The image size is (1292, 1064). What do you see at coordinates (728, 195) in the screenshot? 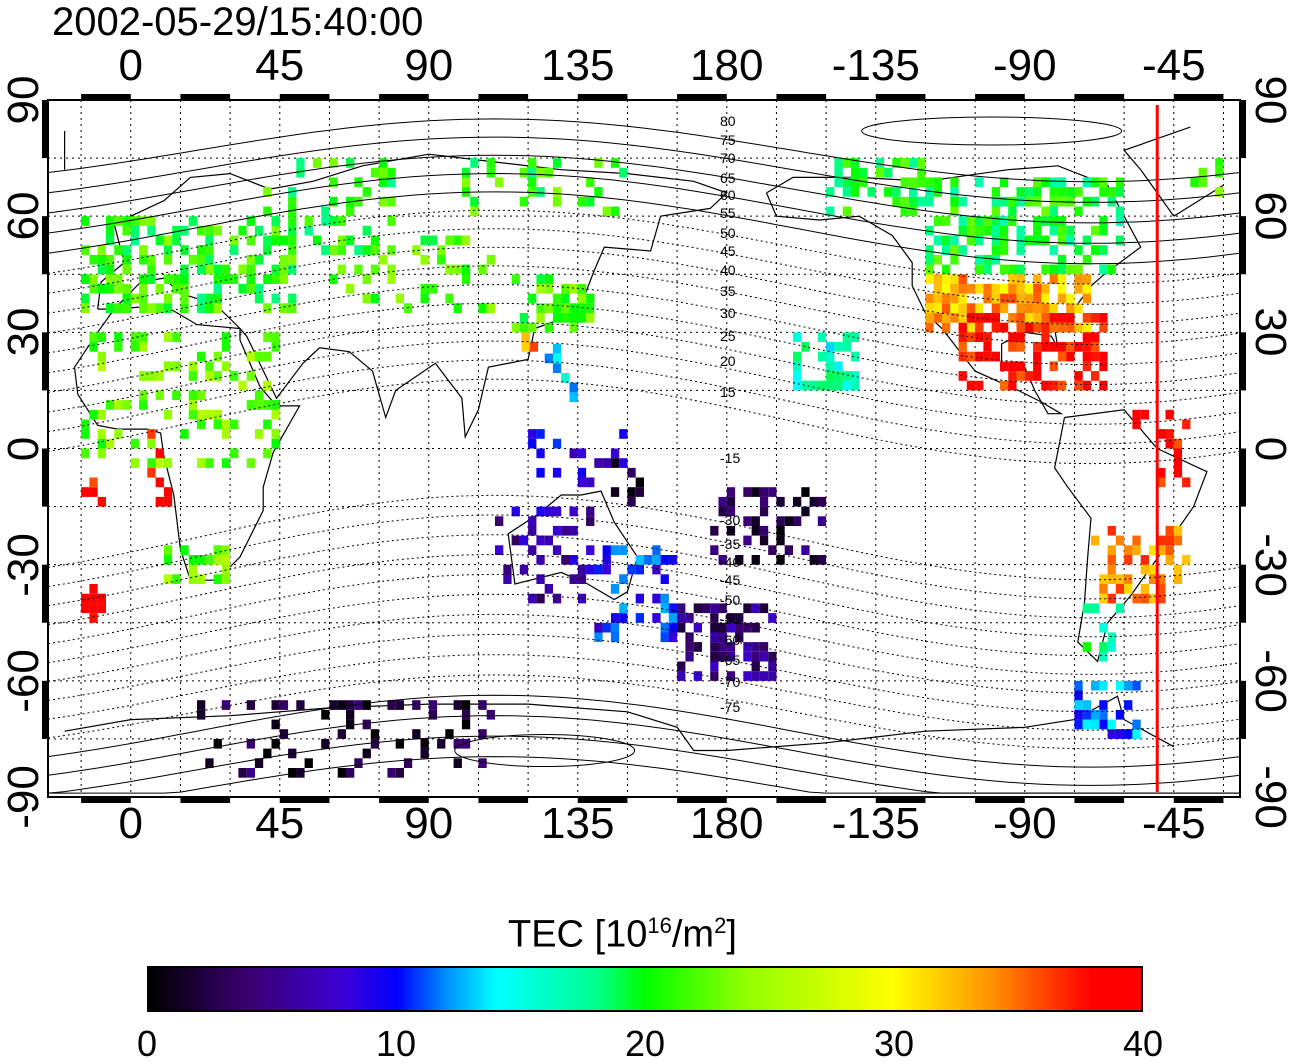
I see `contour-label: 60` at bounding box center [728, 195].